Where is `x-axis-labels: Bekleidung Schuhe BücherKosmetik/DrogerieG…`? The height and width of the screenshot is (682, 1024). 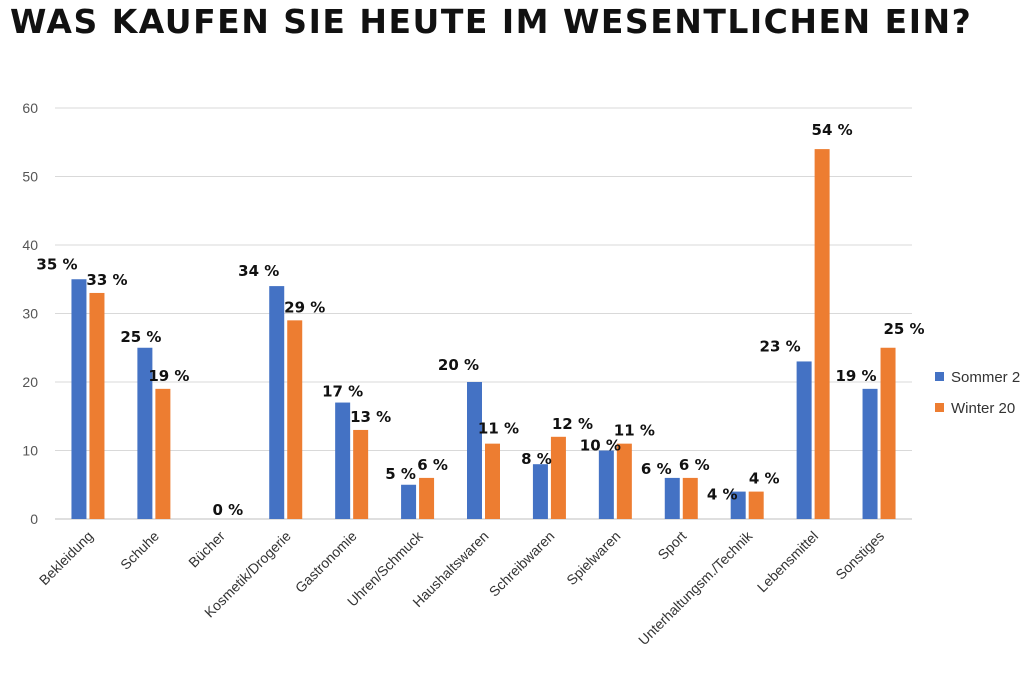
x-axis-labels: Bekleidung Schuhe BücherKosmetik/DrogerieG… is located at coordinates (461, 587).